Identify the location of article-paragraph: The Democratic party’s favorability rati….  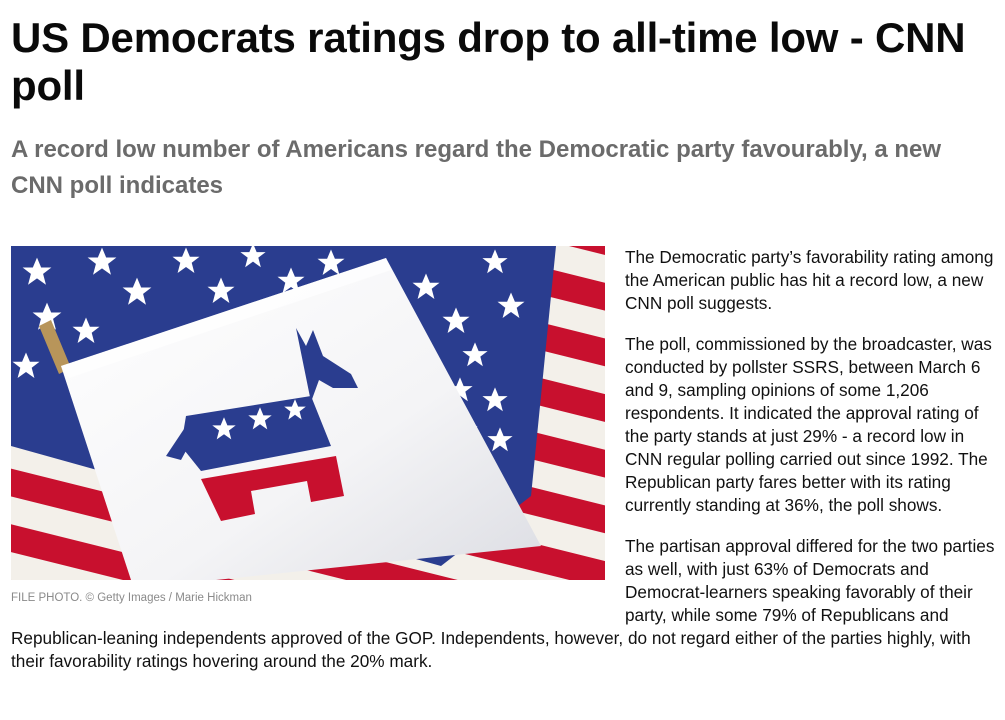
(809, 280).